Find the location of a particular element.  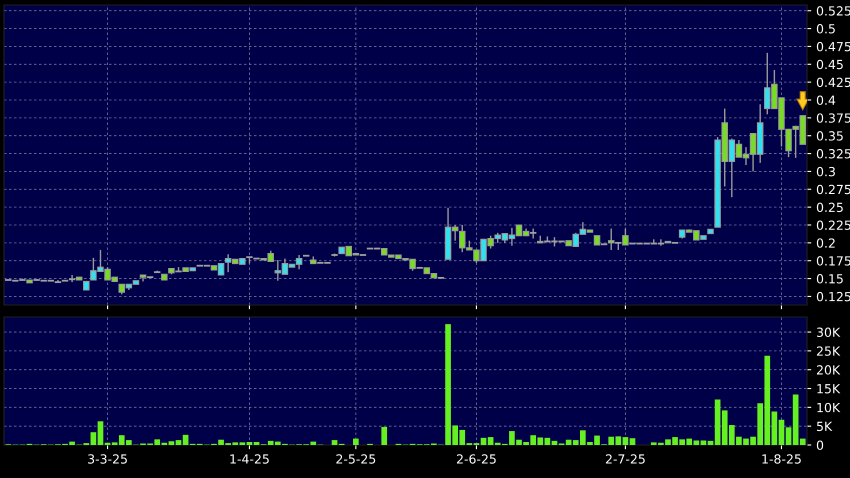

x-tick-label: 3-3-25 is located at coordinates (107, 459).